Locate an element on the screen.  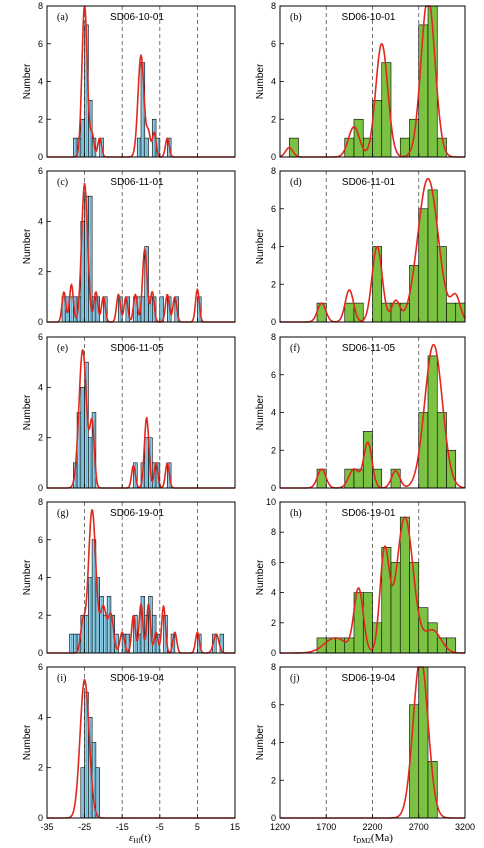
x-tick-label: -25 is located at coordinates (84, 827).